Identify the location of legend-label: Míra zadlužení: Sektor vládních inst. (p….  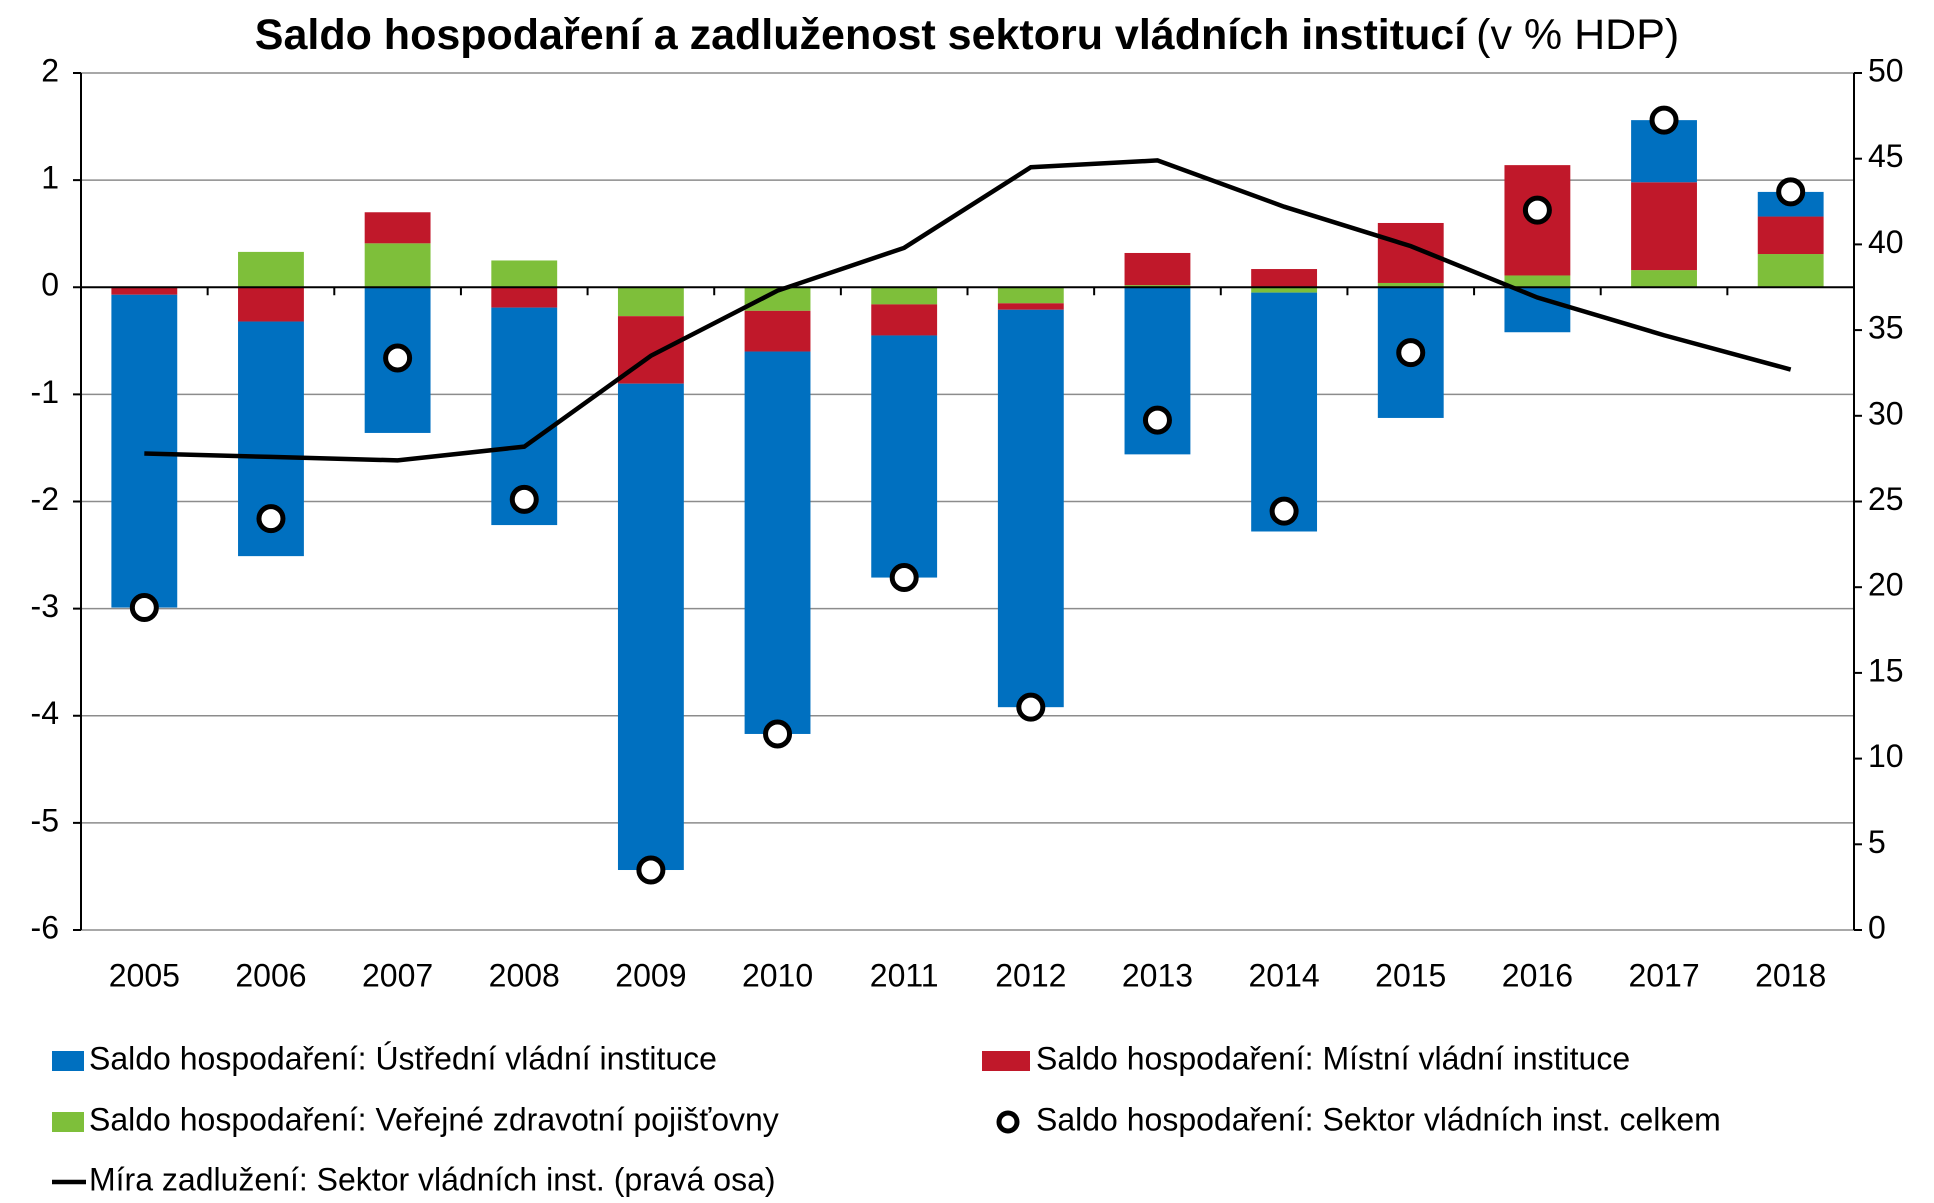
(432, 1179).